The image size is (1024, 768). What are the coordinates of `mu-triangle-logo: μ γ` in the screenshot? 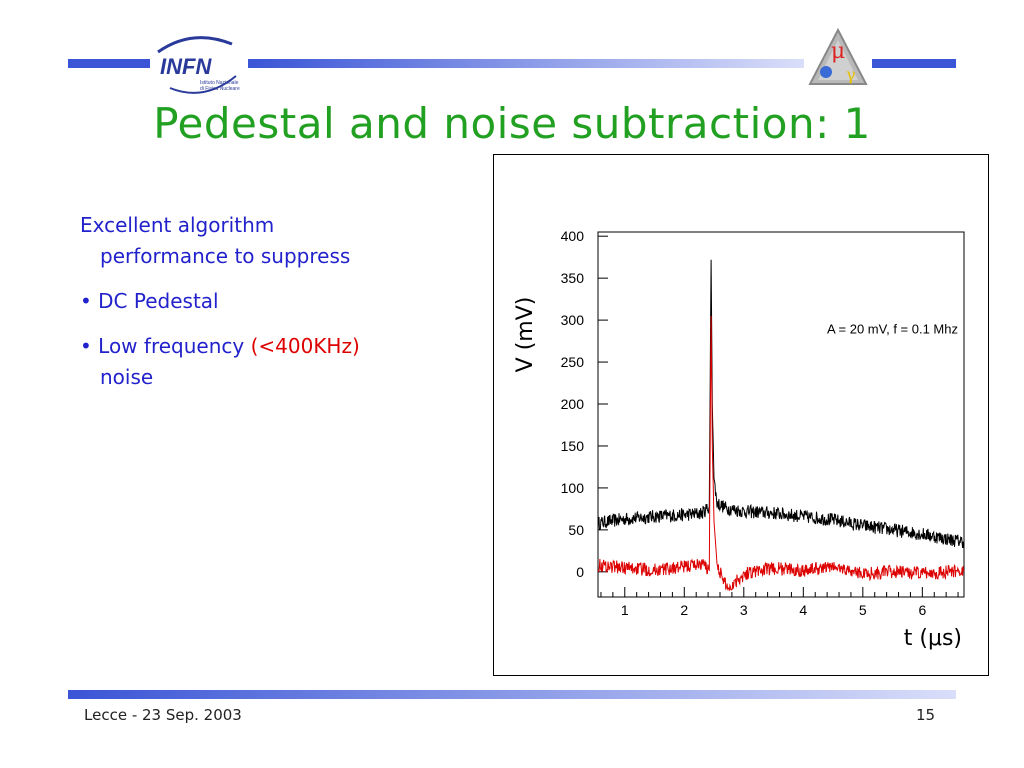 It's located at (838, 57).